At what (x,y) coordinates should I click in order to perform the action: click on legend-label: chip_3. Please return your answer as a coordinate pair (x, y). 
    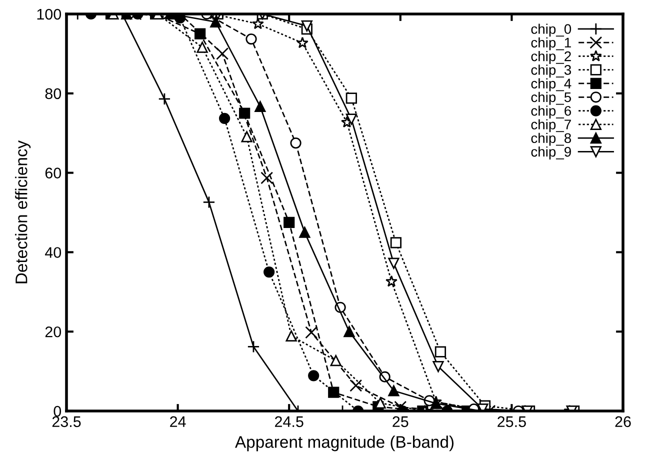
    Looking at the image, I should click on (551, 71).